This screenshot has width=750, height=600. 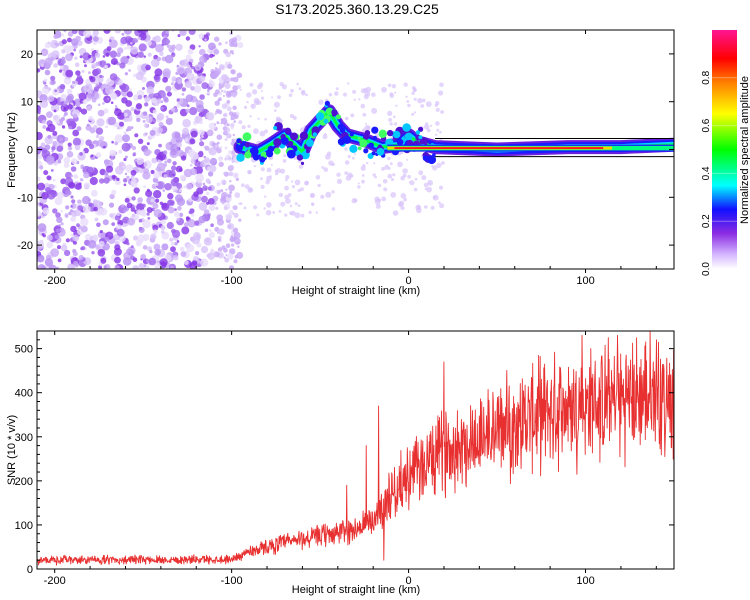 I want to click on colorbar-tick-label: 0.2, so click(x=706, y=221).